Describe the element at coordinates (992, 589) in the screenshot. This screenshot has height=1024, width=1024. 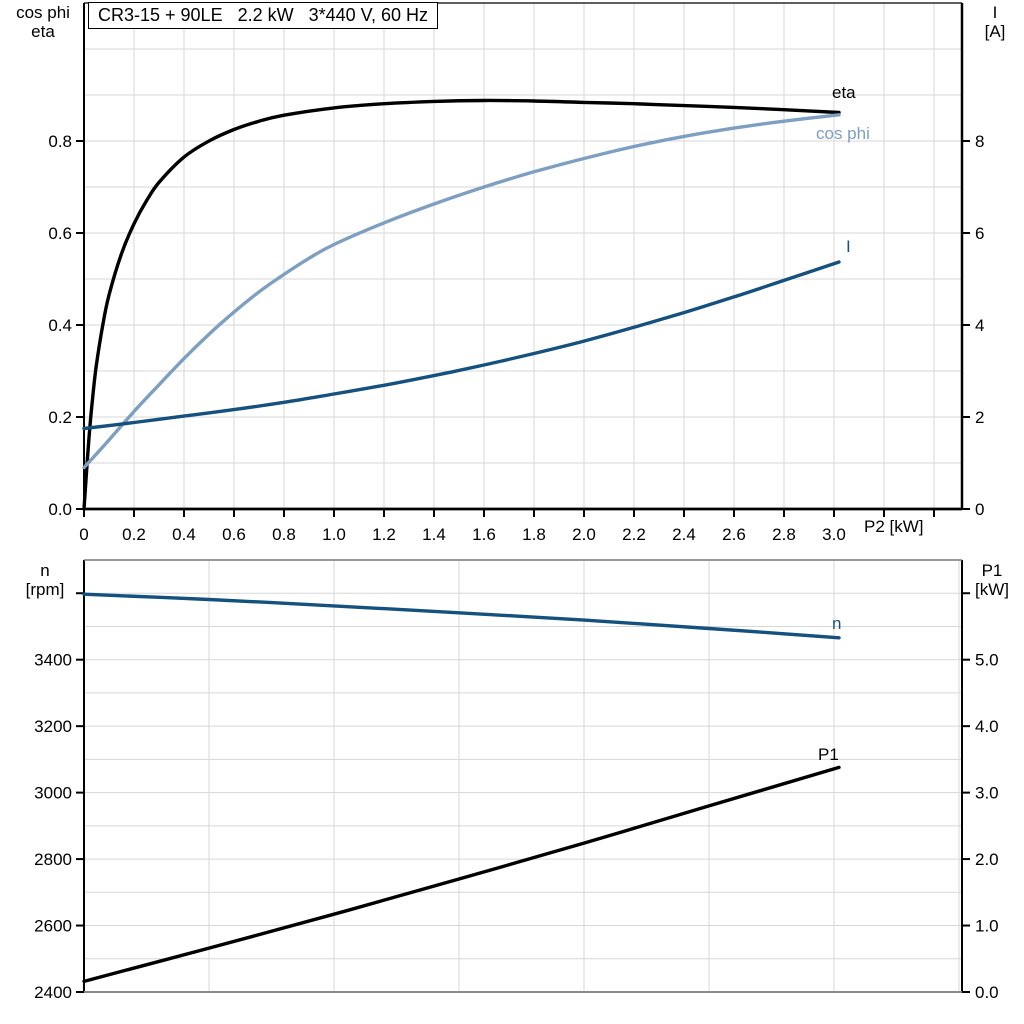
I see `bottom-right-axis-name-line2: [kW]` at that location.